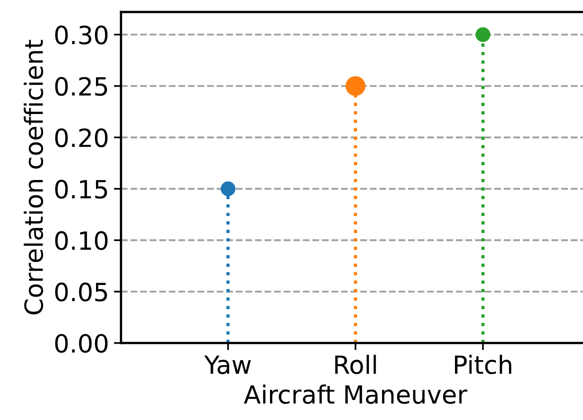  I want to click on y-tick-label: 0.30, so click(81, 35).